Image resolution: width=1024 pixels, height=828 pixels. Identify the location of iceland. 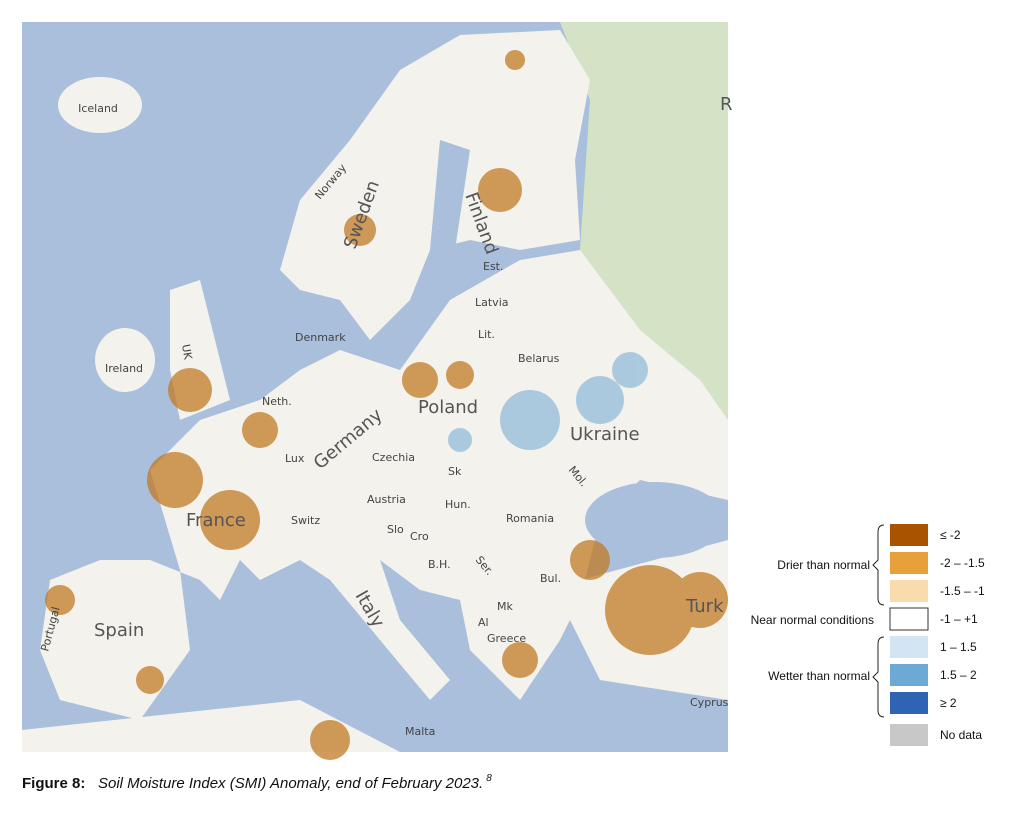
(100, 105).